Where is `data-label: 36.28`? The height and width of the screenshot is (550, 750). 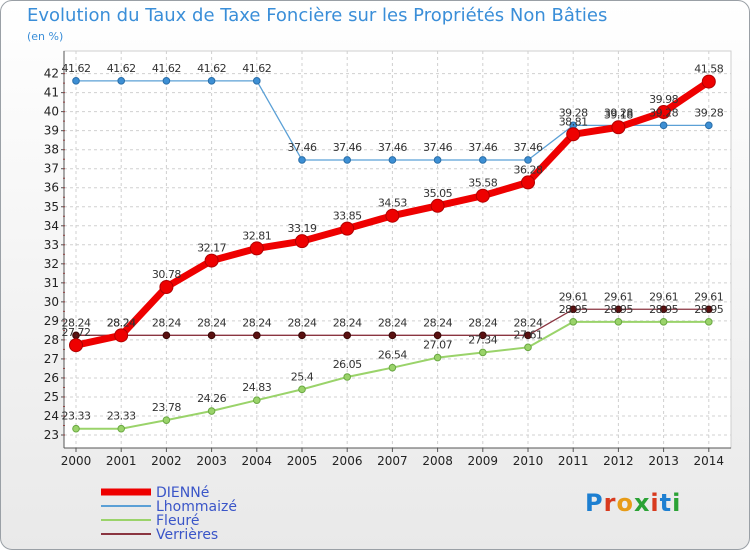
data-label: 36.28 is located at coordinates (528, 169).